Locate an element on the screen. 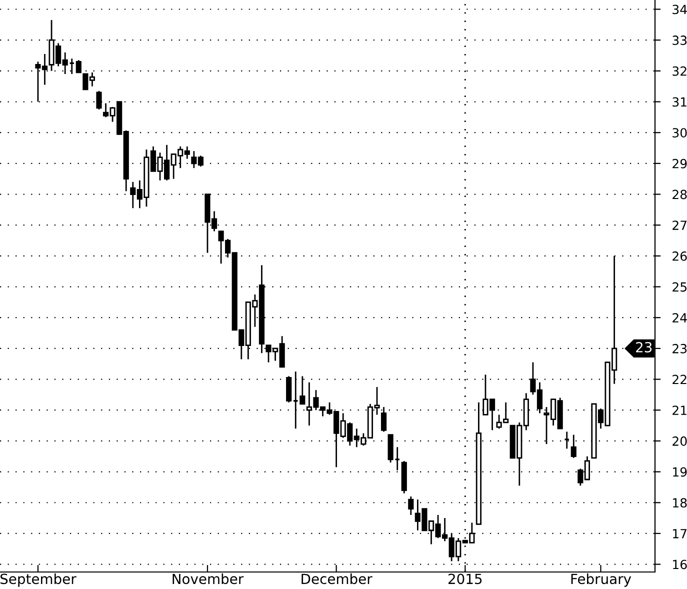 The image size is (687, 589). y-tick-label: 28 is located at coordinates (679, 195).